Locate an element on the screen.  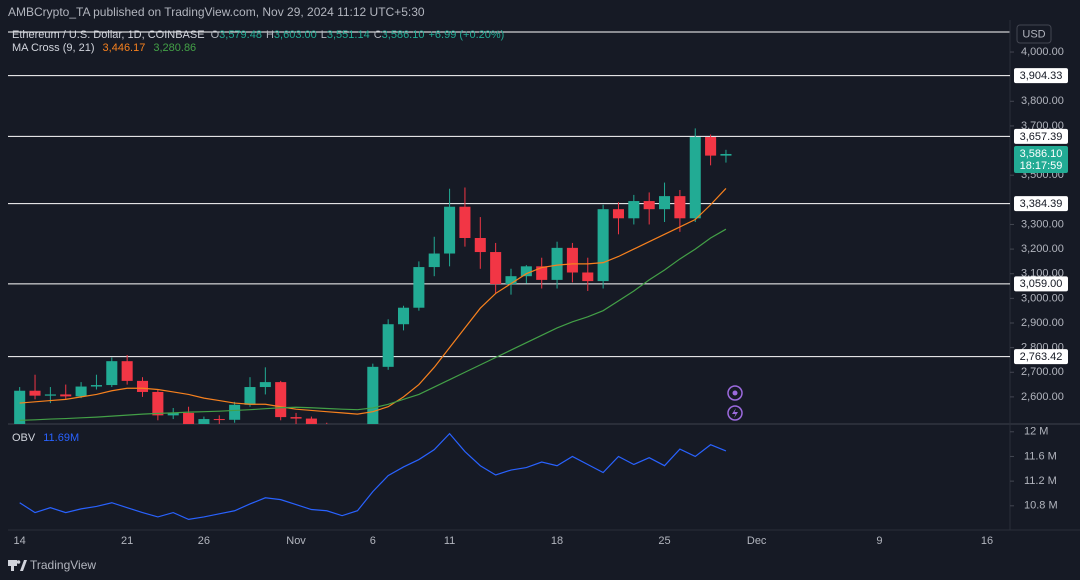
change: +6.99 (+0.20%) is located at coordinates (466, 35).